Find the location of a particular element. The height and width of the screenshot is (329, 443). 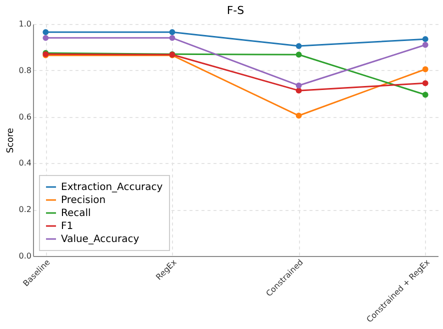

y-tick-label: 0.2 is located at coordinates (25, 209).